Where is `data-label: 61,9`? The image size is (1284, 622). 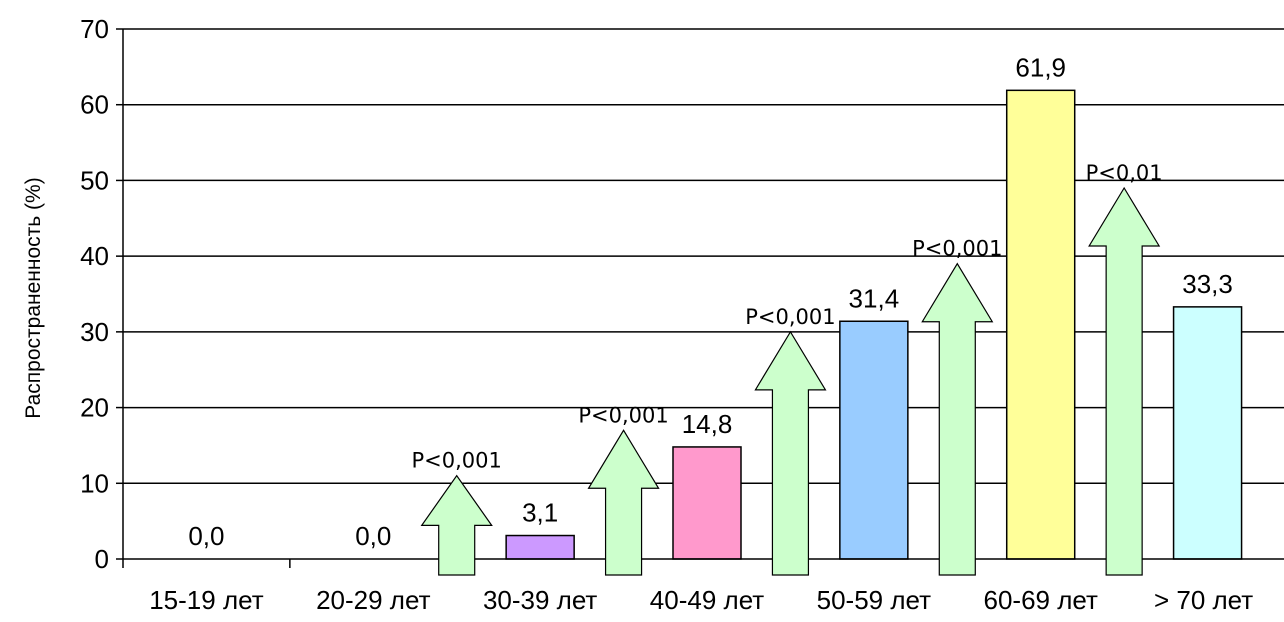
data-label: 61,9 is located at coordinates (1040, 67).